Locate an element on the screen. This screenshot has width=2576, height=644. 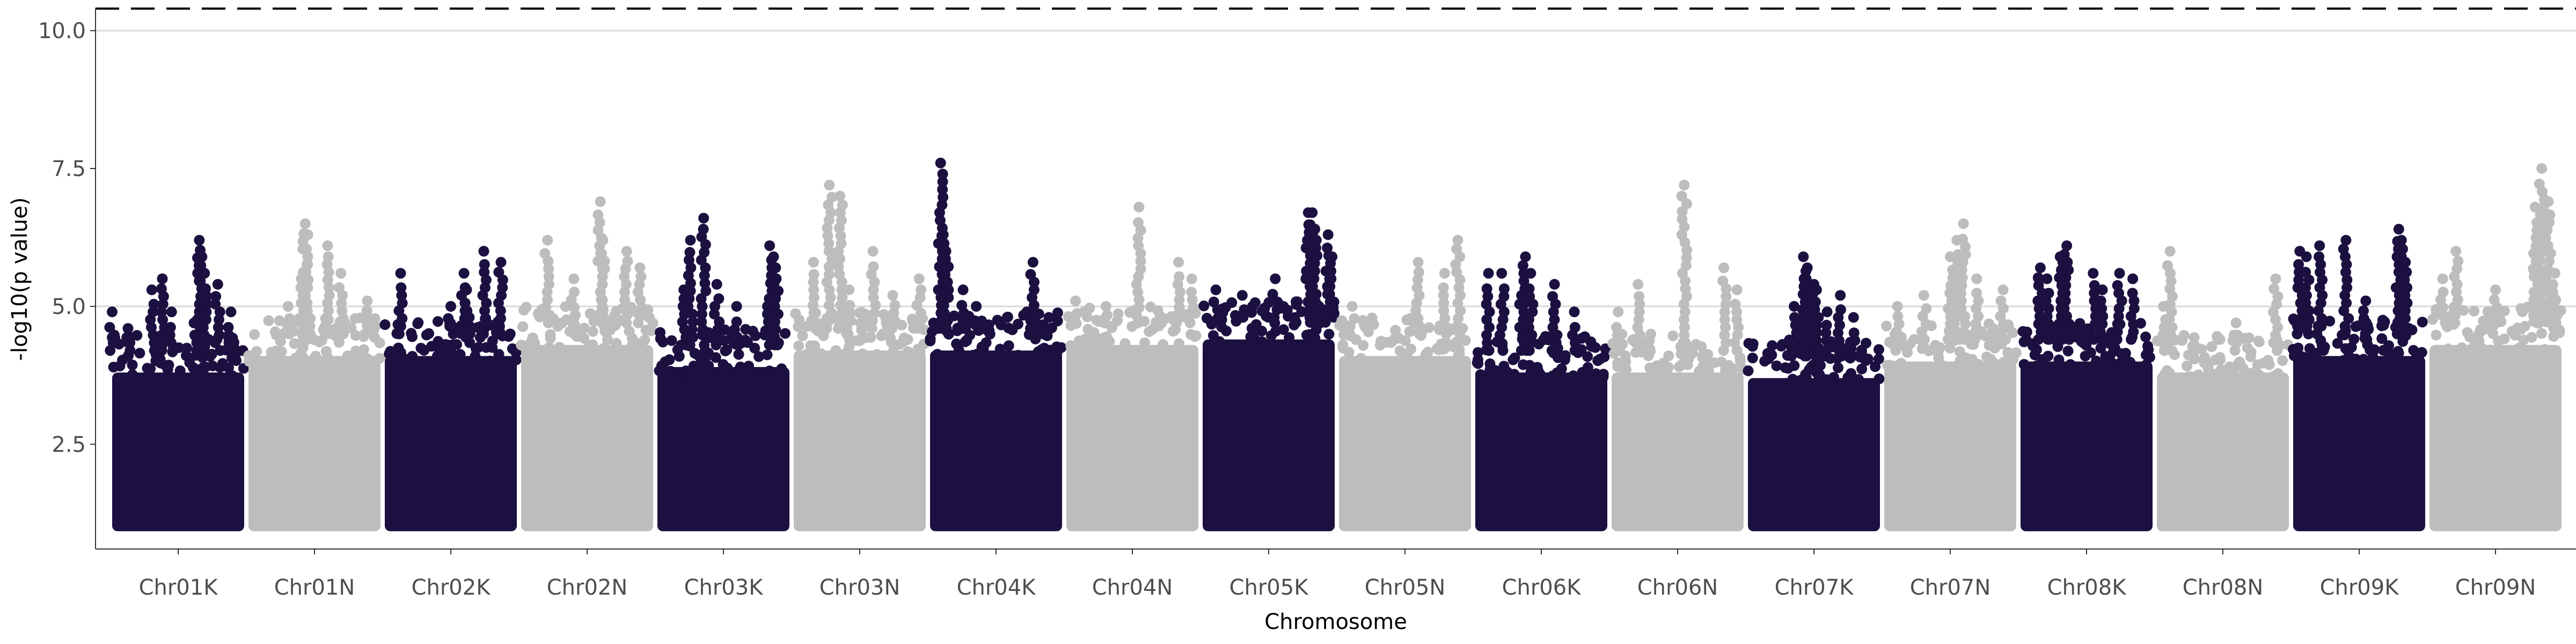
x-tick-label: Chr08N is located at coordinates (2223, 587).